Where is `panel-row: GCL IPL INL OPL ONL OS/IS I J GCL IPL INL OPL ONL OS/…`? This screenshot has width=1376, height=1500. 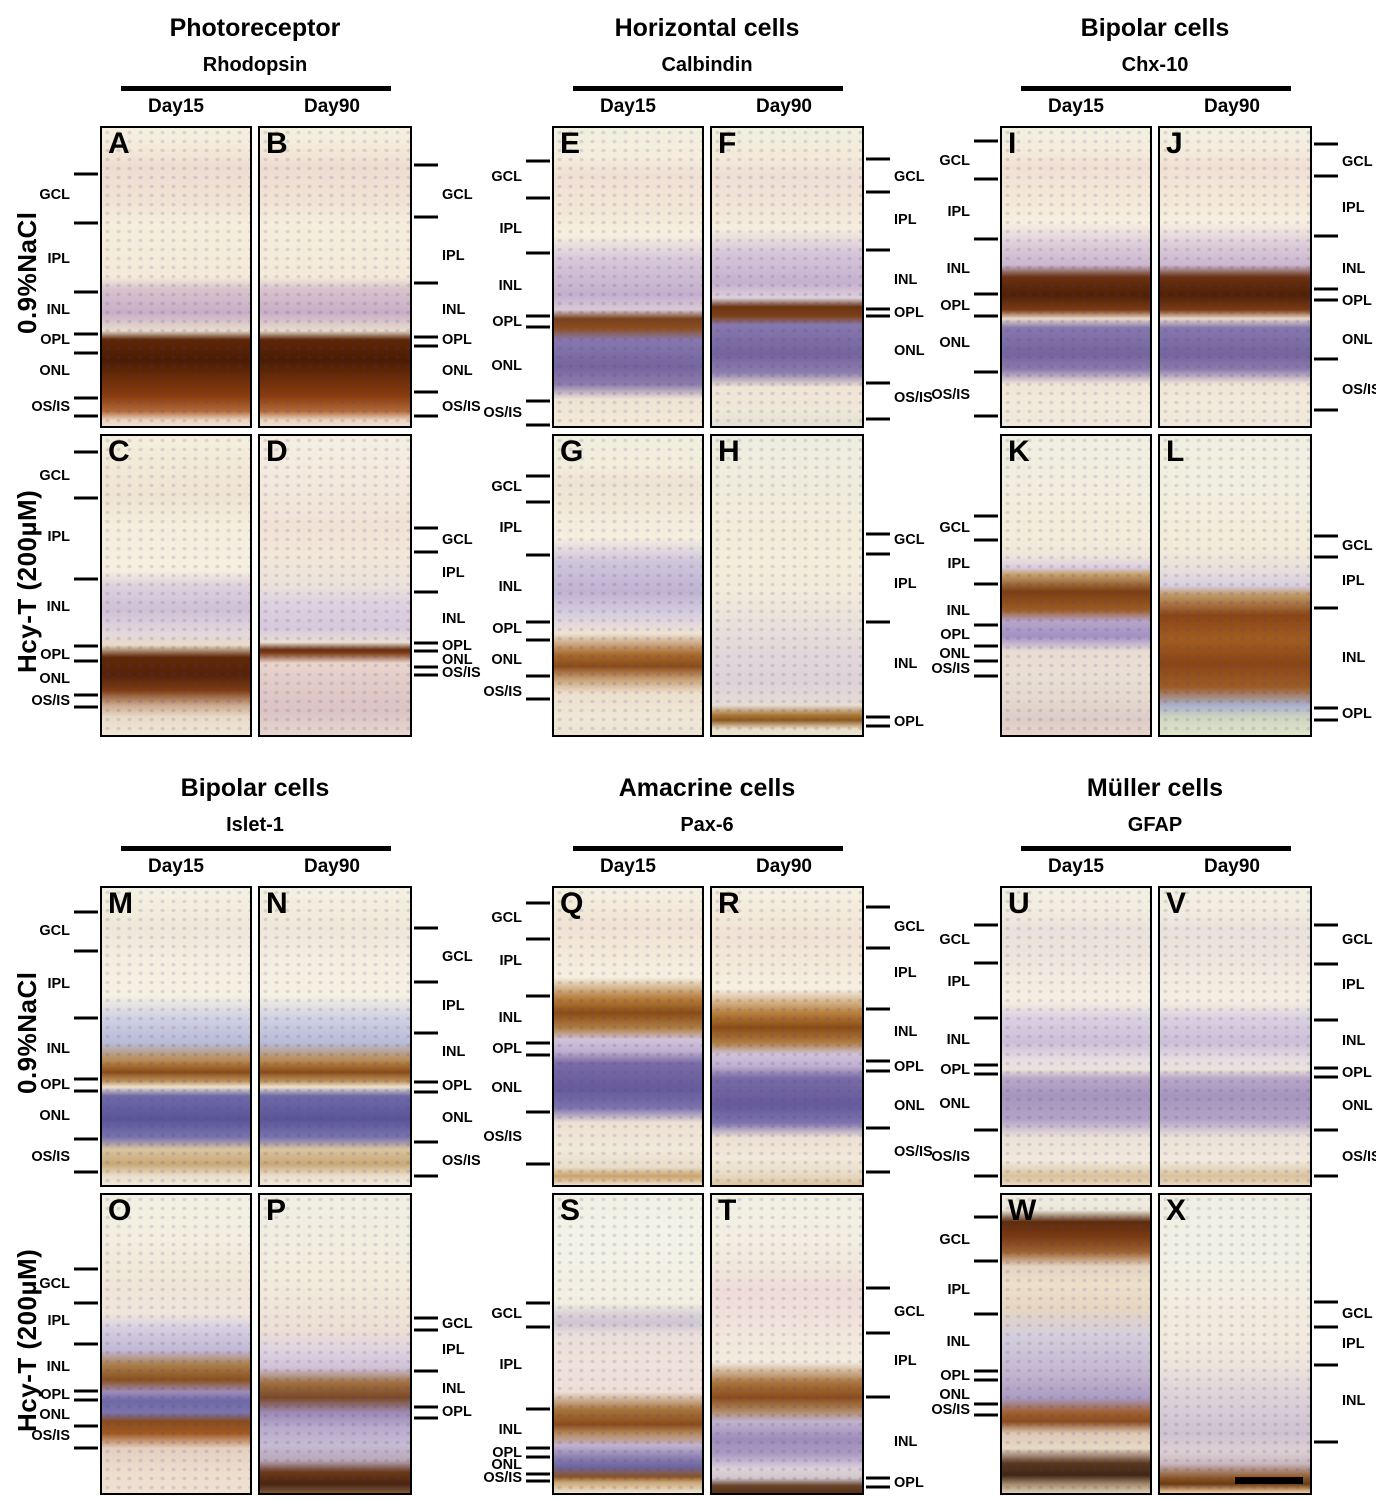 panel-row: GCL IPL INL OPL ONL OS/IS I J GCL IPL INL OPL ONL OS/… is located at coordinates (1153, 277).